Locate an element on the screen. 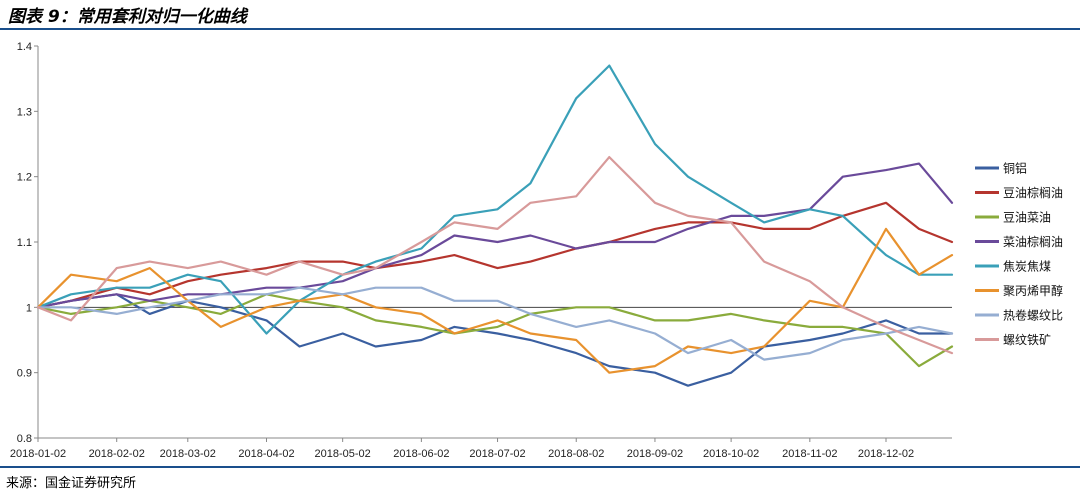 Image resolution: width=1080 pixels, height=495 pixels. source-note: 来源：国金证券研究所 is located at coordinates (71, 483).